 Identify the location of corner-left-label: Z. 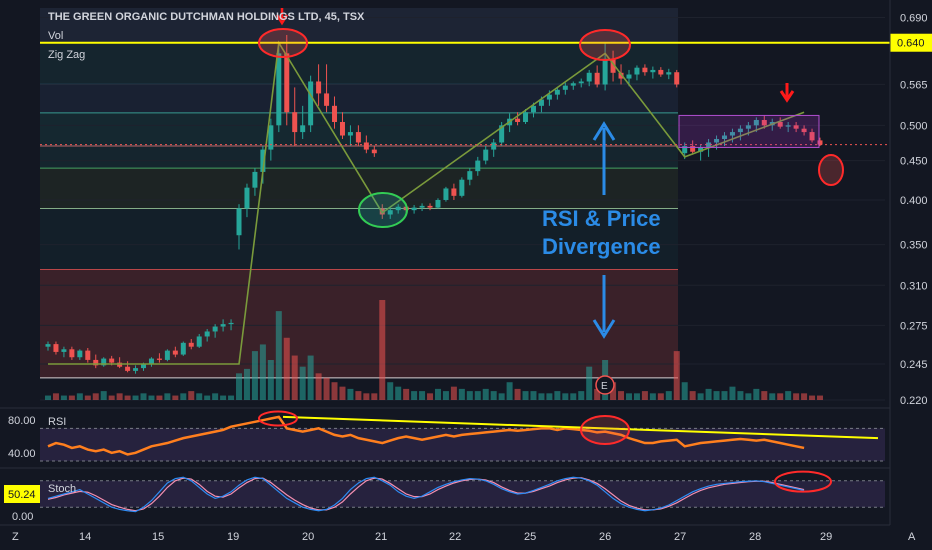
(15, 537).